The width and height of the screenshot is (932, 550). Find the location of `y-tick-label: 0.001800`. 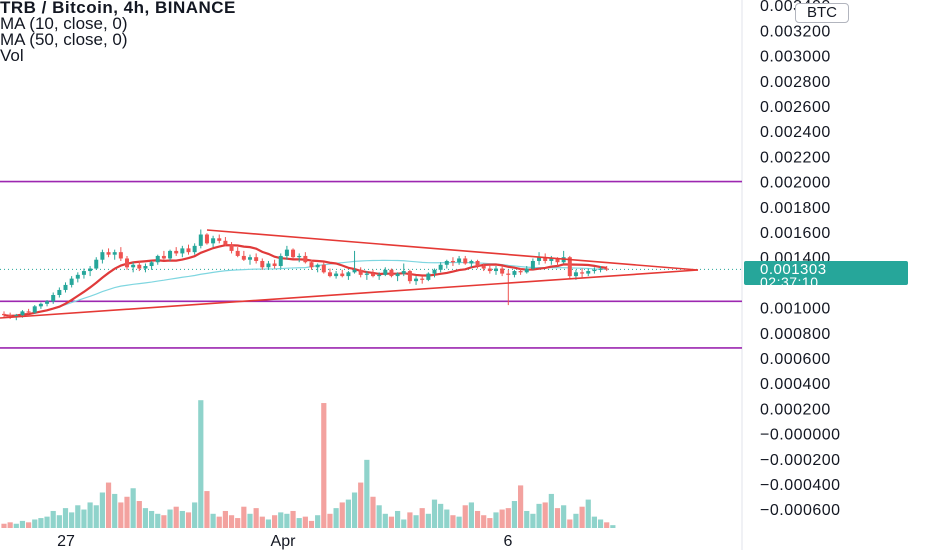

y-tick-label: 0.001800 is located at coordinates (795, 208).